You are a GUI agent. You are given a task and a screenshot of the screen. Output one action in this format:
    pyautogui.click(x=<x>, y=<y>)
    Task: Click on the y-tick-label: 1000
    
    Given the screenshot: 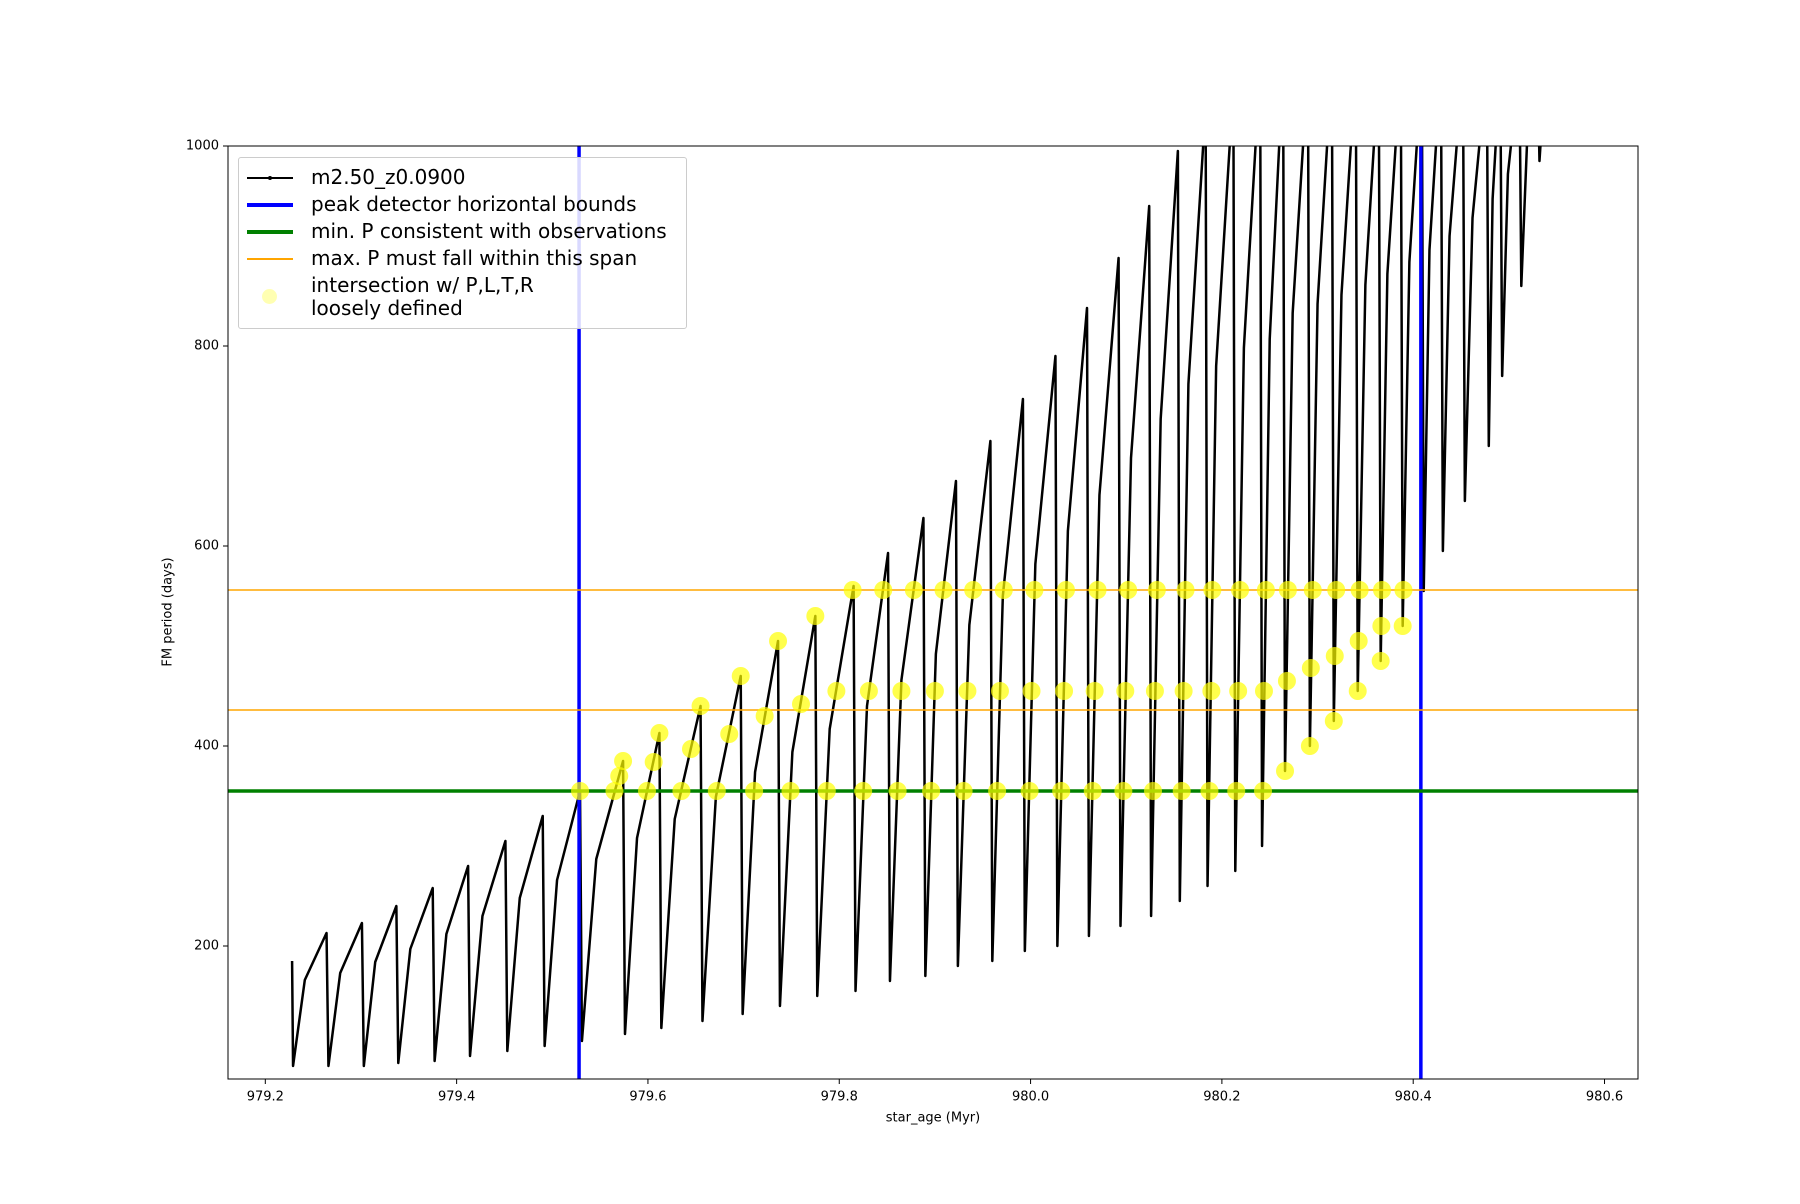 What is the action you would take?
    pyautogui.click(x=202, y=146)
    